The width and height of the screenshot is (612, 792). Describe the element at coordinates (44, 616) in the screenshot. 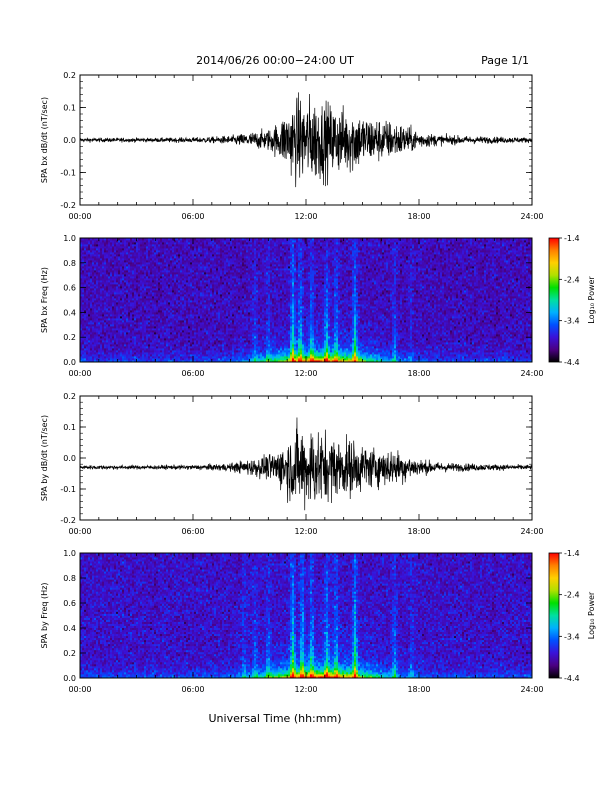

I see `y-axis-label: SPA by Freq (Hz)` at that location.